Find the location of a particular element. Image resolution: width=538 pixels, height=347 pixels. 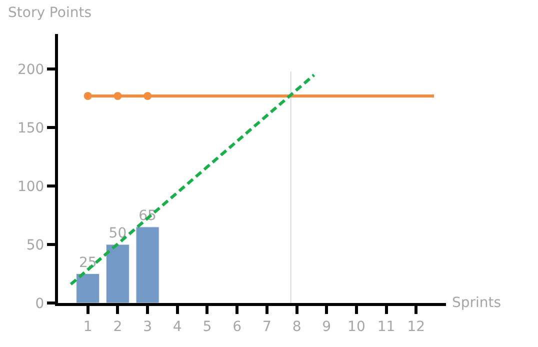

y-tick-label: 100 is located at coordinates (30, 186).